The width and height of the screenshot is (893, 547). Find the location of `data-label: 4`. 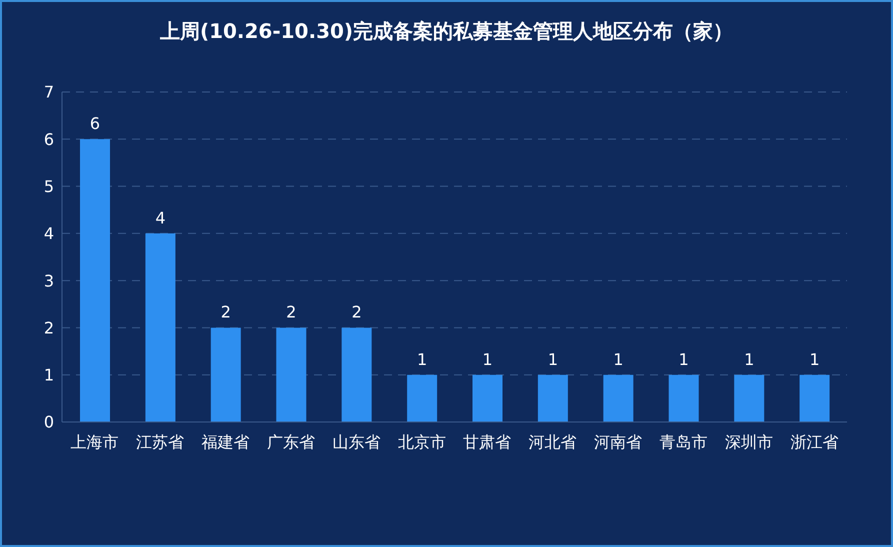

data-label: 4 is located at coordinates (160, 218).